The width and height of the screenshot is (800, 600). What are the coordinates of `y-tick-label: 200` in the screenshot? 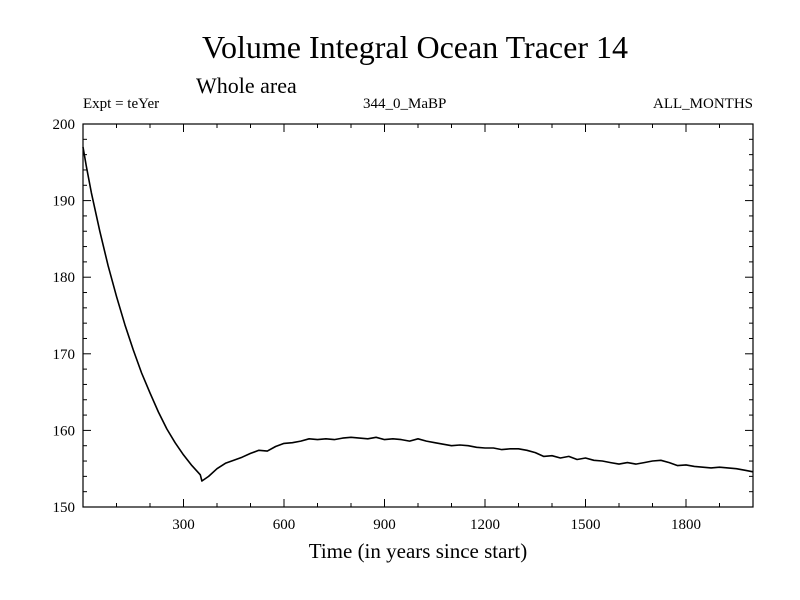 It's located at (64, 125).